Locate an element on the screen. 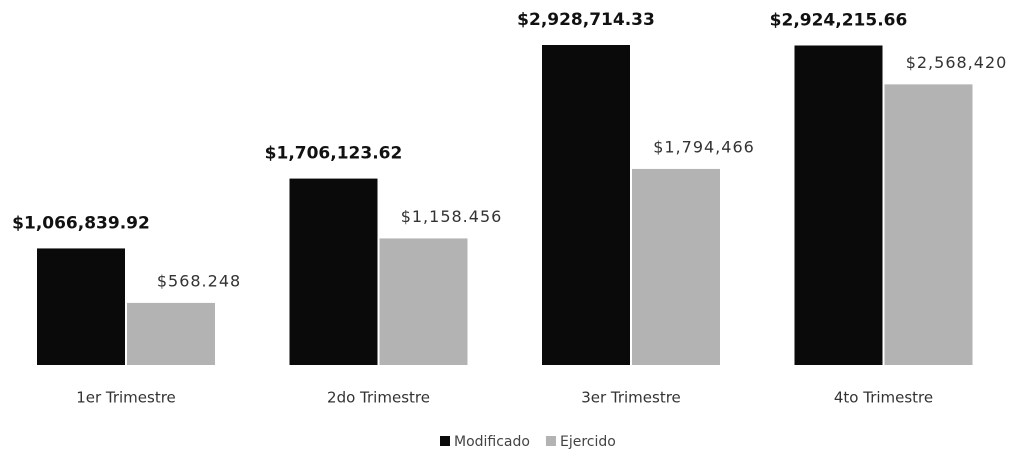 This screenshot has width=1030, height=456. value-label: $1,794,466 is located at coordinates (704, 146).